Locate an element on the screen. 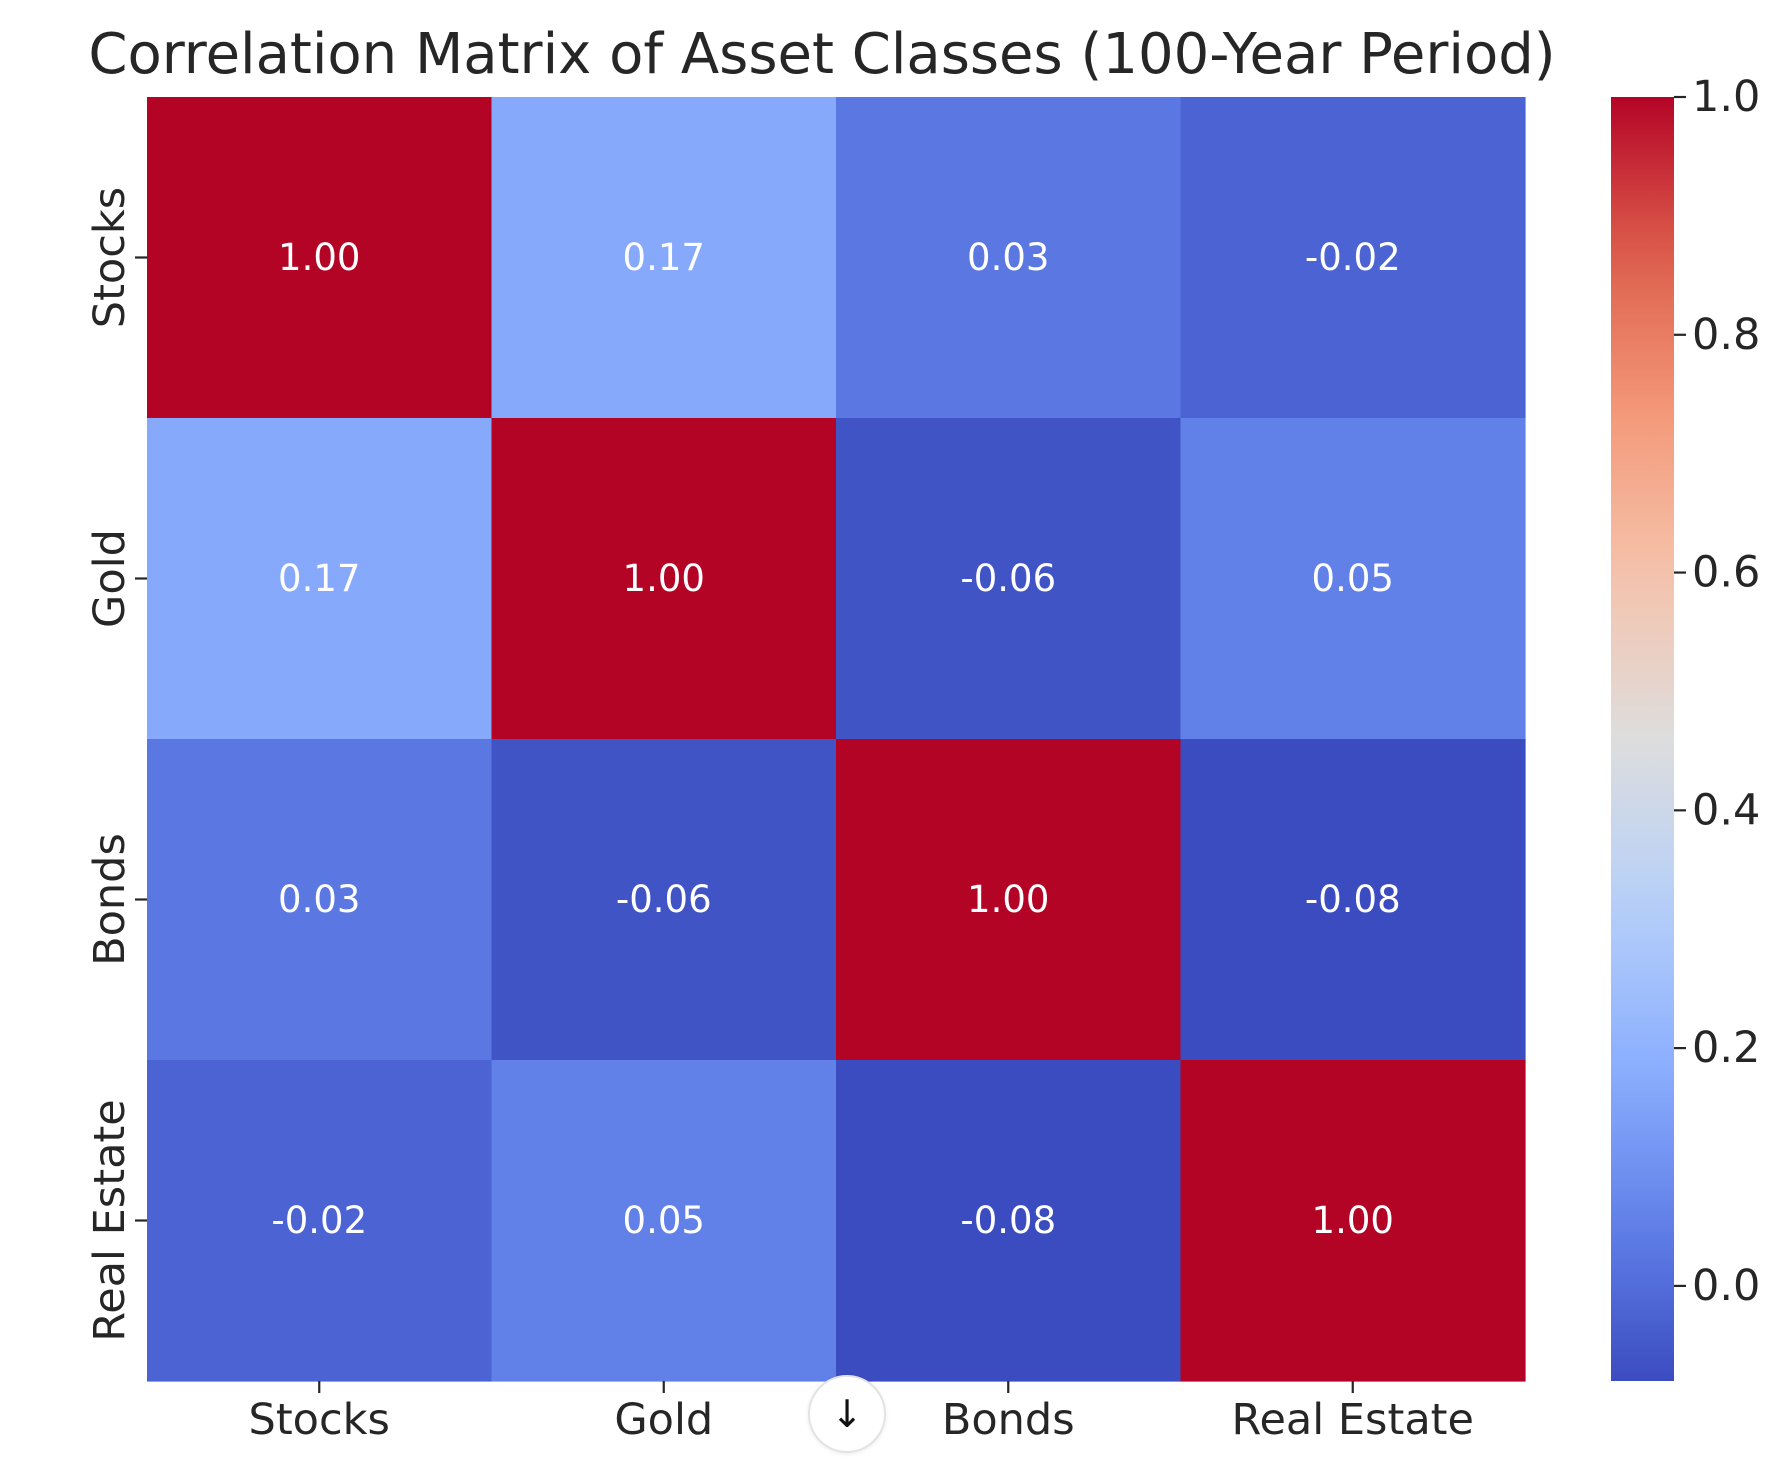 The width and height of the screenshot is (1780, 1459). x-tick-label: Stocks is located at coordinates (319, 1420).